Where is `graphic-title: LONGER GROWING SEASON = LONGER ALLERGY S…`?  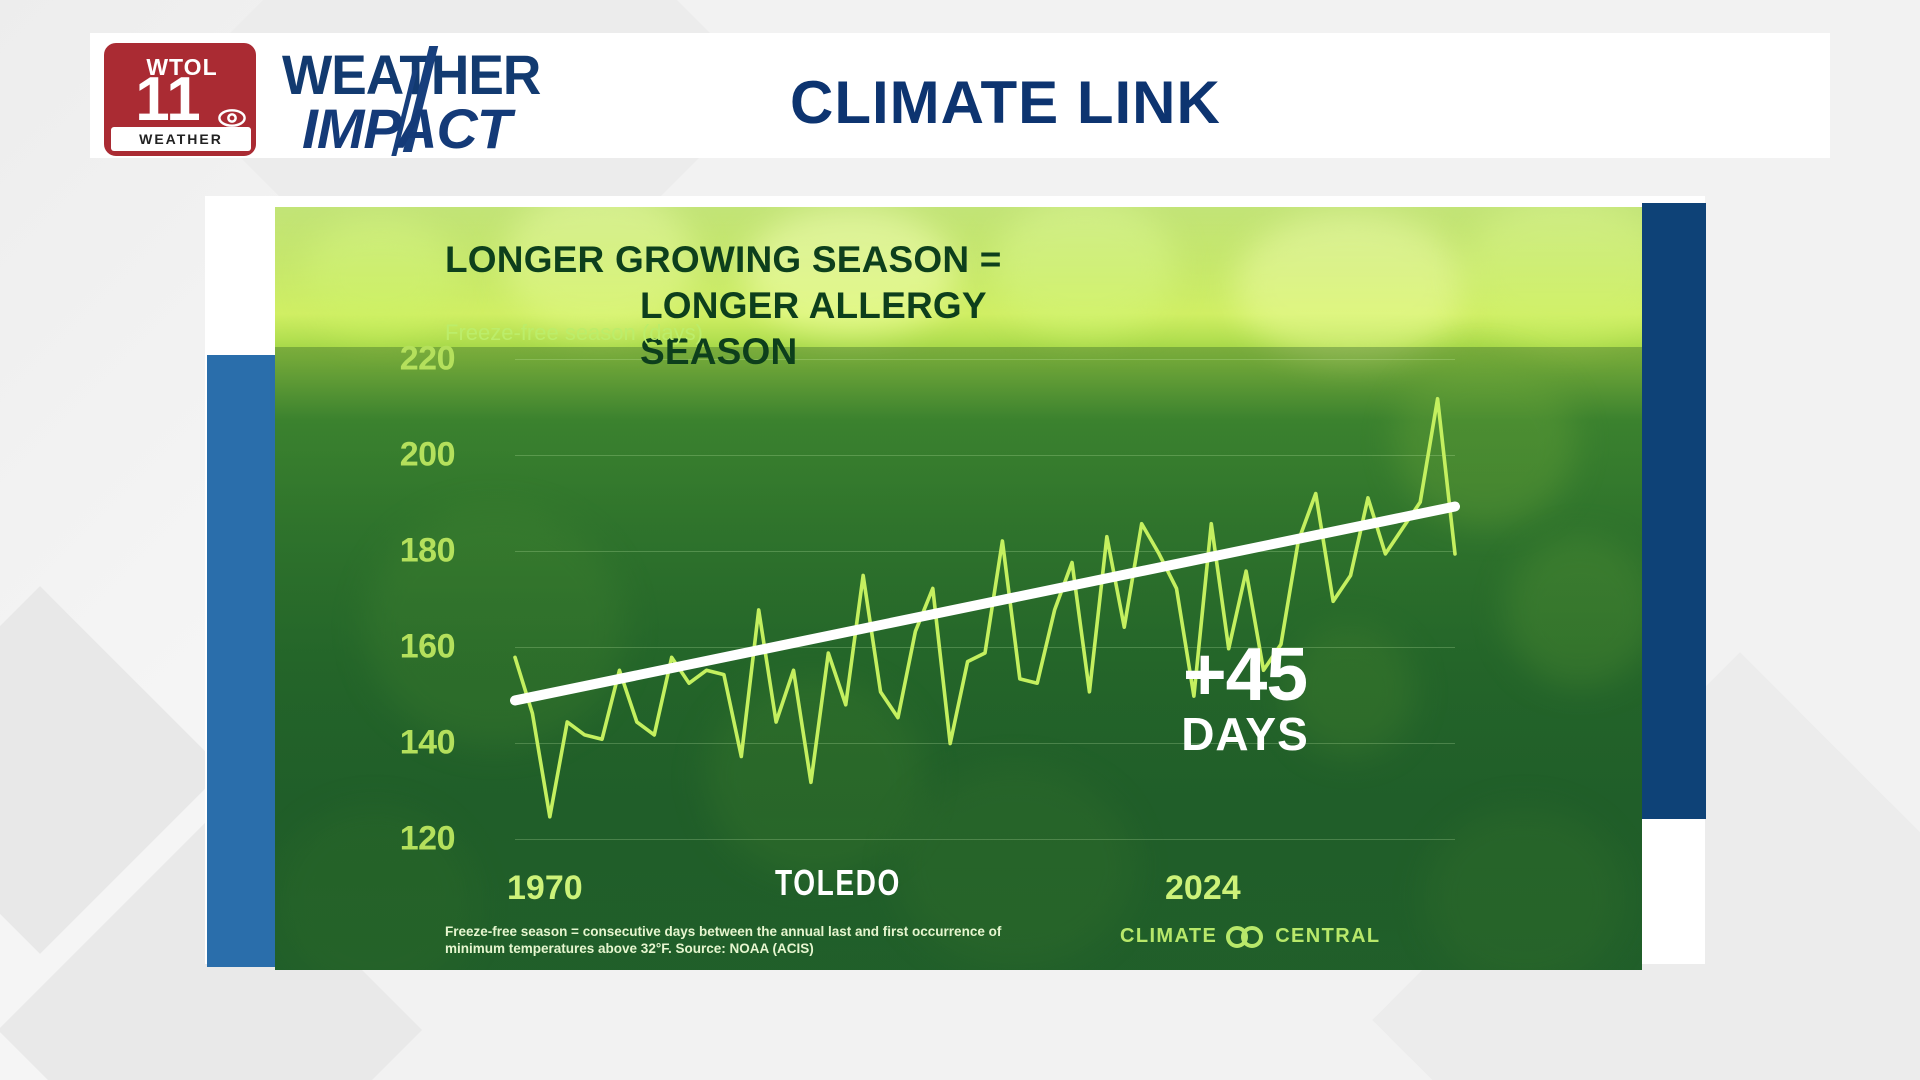 graphic-title: LONGER GROWING SEASON = LONGER ALLERGY S… is located at coordinates (710, 306).